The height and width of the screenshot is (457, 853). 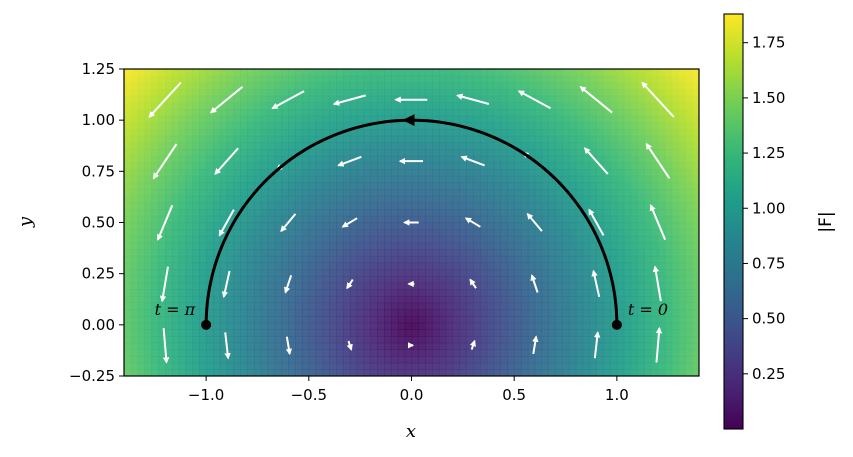 I want to click on colorbar-tick-label: 0.75, so click(x=768, y=263).